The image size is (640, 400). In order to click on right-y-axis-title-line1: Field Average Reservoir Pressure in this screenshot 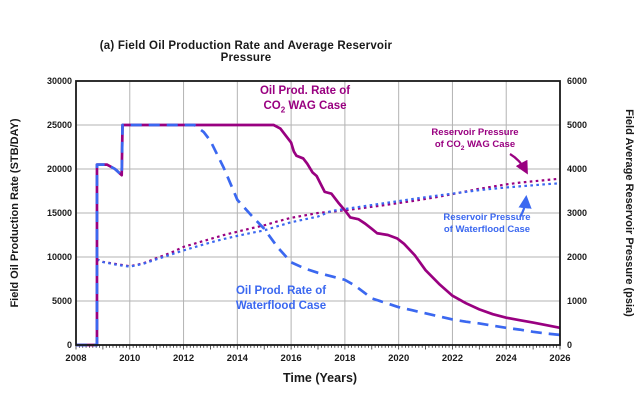, I will do `click(629, 197)`.